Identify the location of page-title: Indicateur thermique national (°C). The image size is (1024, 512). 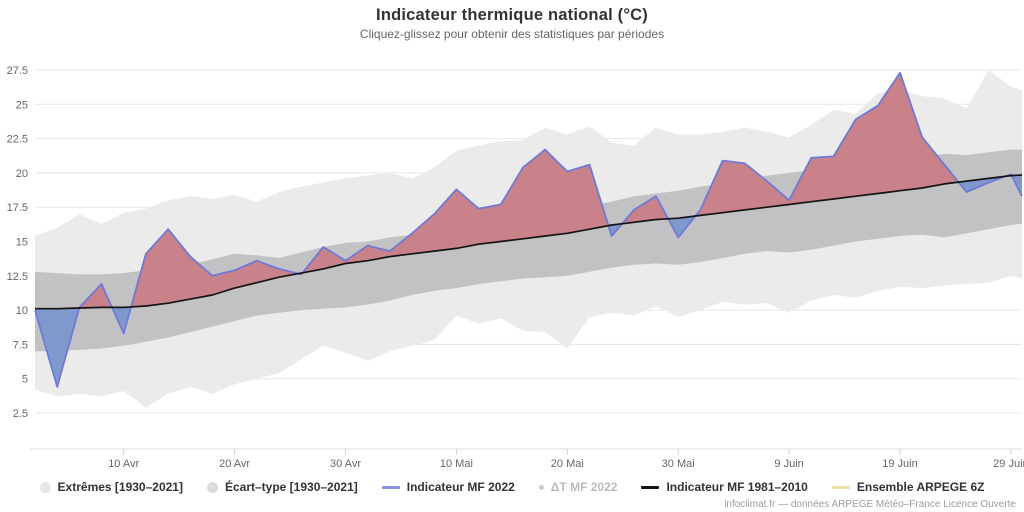
(512, 15).